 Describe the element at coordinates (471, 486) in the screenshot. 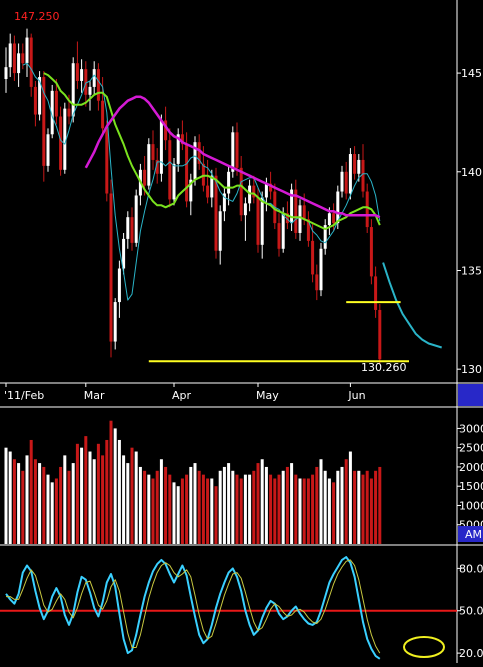

I see `volume-y-tick-label: 1500` at that location.